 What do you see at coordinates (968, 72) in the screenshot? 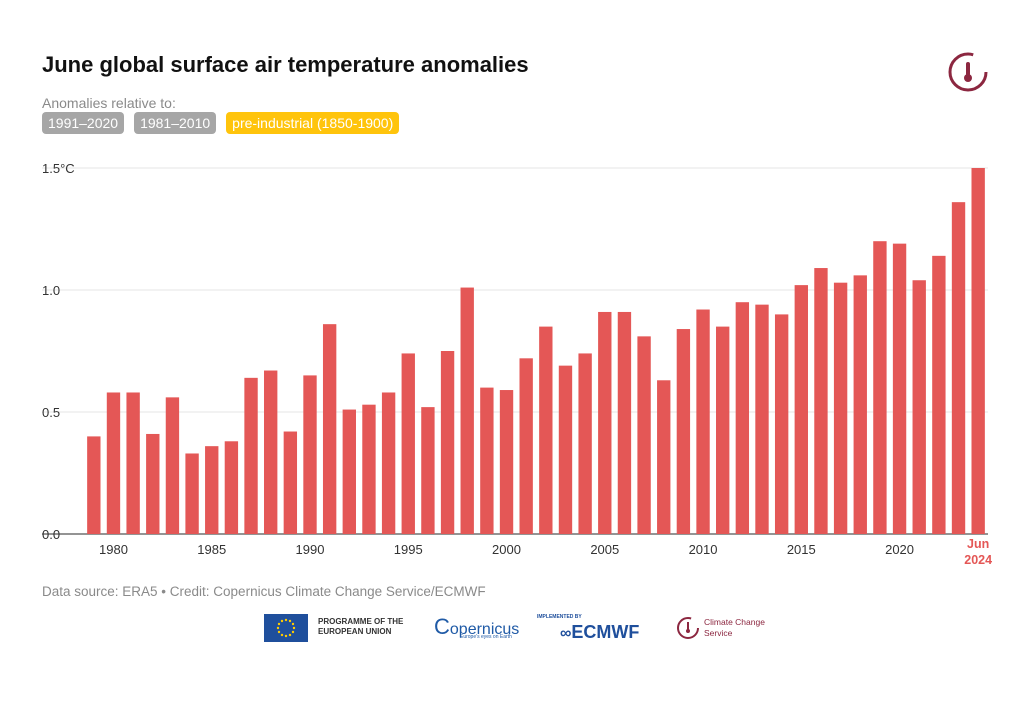
I see `c3s-logo-icon` at bounding box center [968, 72].